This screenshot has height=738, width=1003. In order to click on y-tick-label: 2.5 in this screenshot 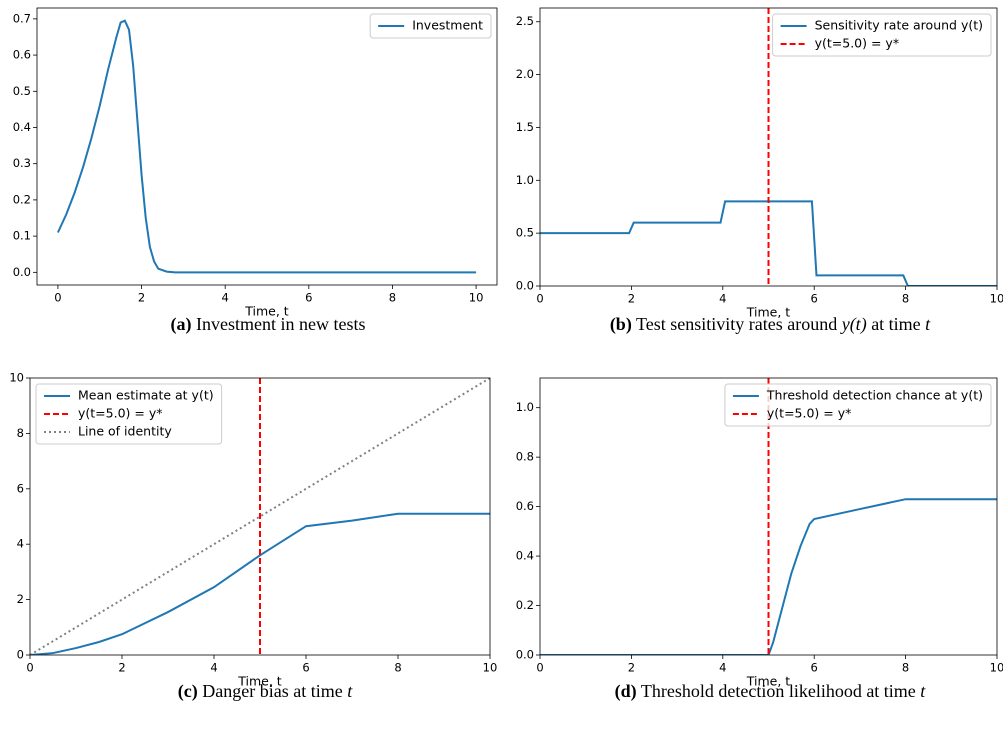, I will do `click(525, 21)`.